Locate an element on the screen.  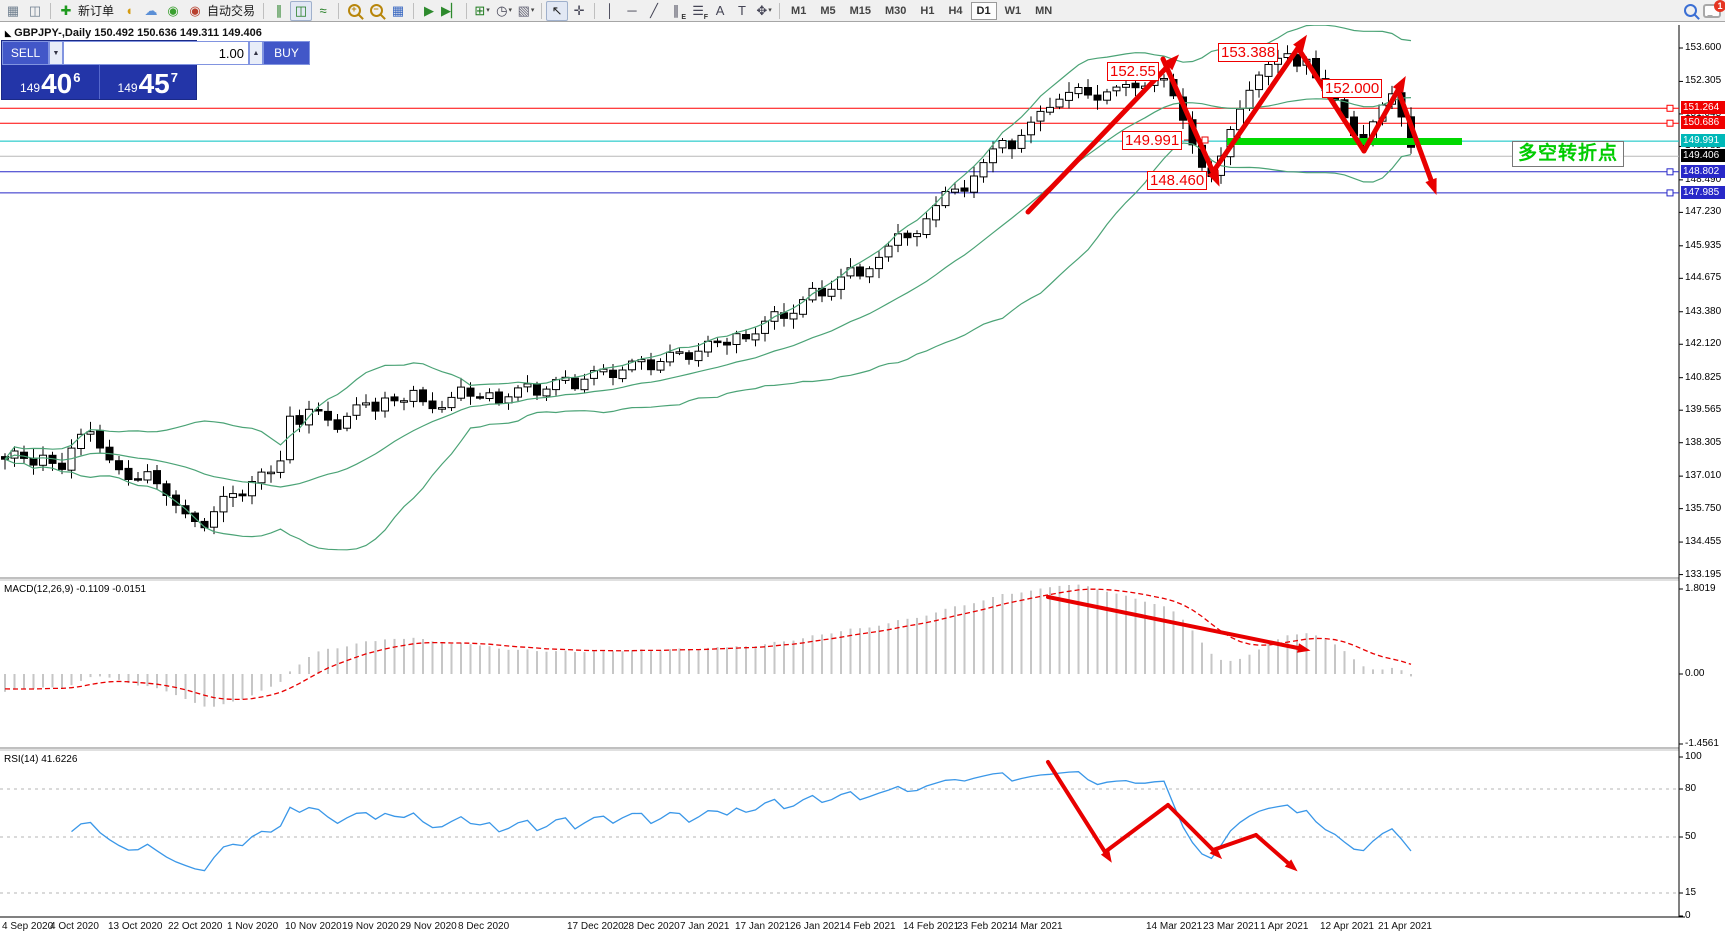
one-click-trading-panel: SELL ▼ ▲ BUY 149 40 6 149 45 7 is located at coordinates (156, 70).